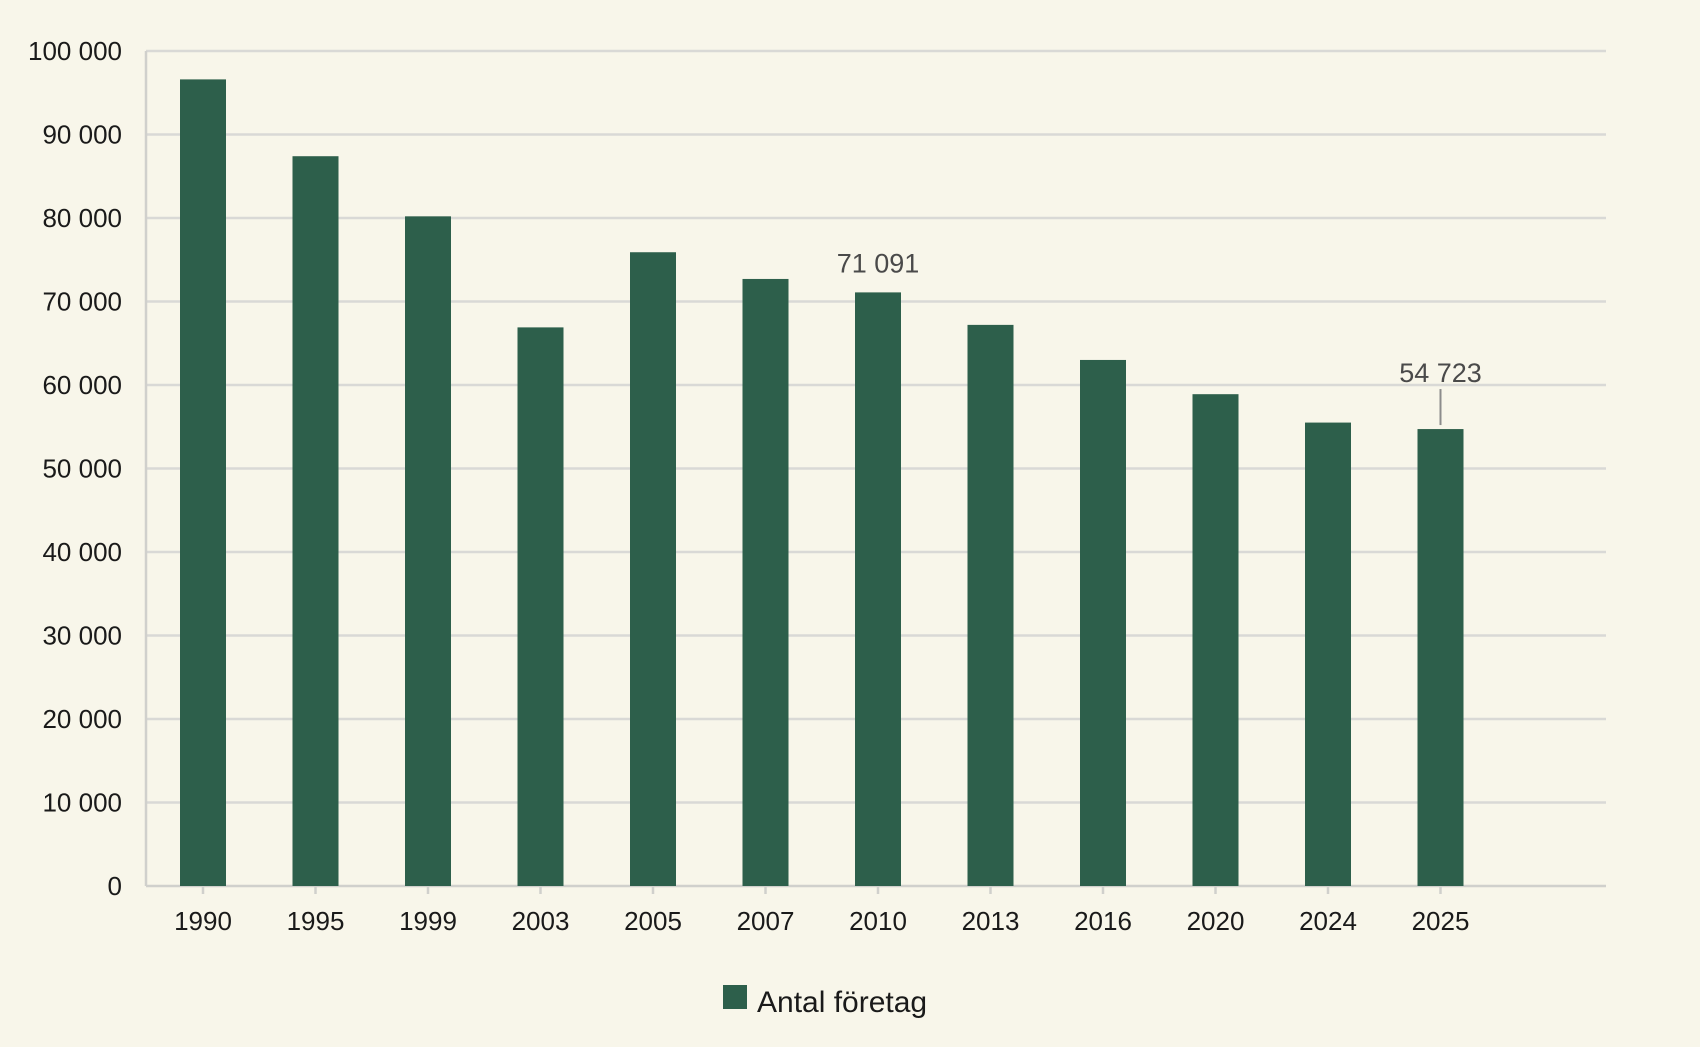  What do you see at coordinates (1215, 640) in the screenshot?
I see `bar-2020` at bounding box center [1215, 640].